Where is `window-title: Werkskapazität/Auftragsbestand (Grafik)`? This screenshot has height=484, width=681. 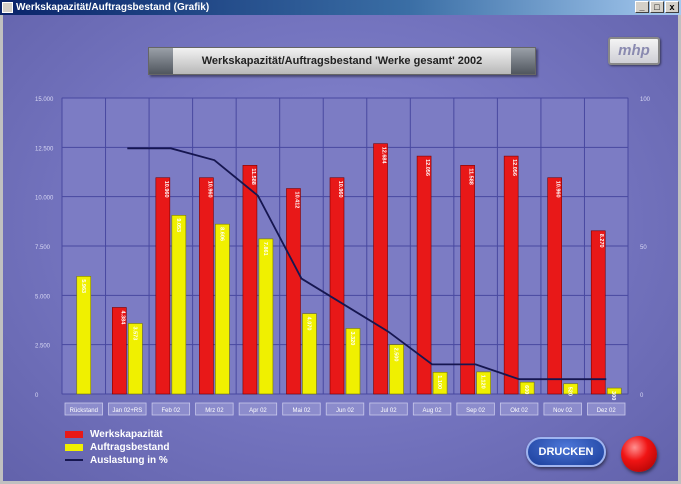 window-title: Werkskapazität/Auftragsbestand (Grafik) is located at coordinates (113, 7).